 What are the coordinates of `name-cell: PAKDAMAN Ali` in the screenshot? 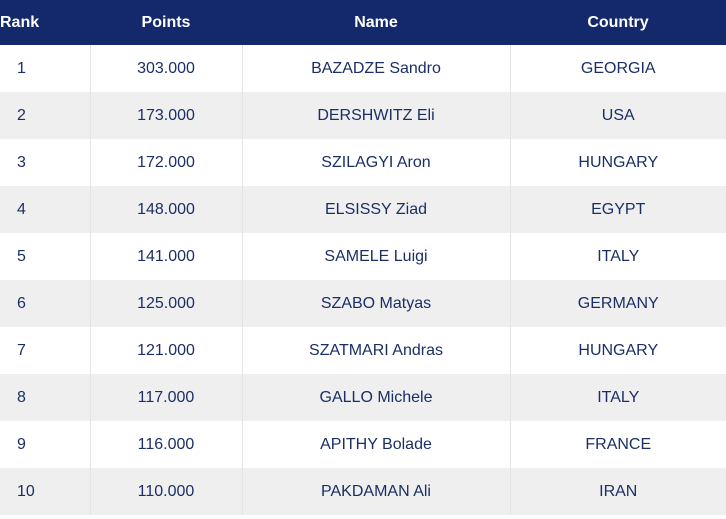 It's located at (376, 491).